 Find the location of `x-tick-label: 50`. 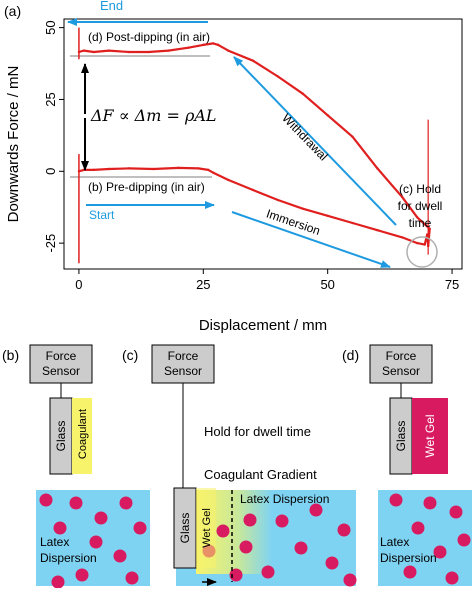

x-tick-label: 50 is located at coordinates (327, 284).